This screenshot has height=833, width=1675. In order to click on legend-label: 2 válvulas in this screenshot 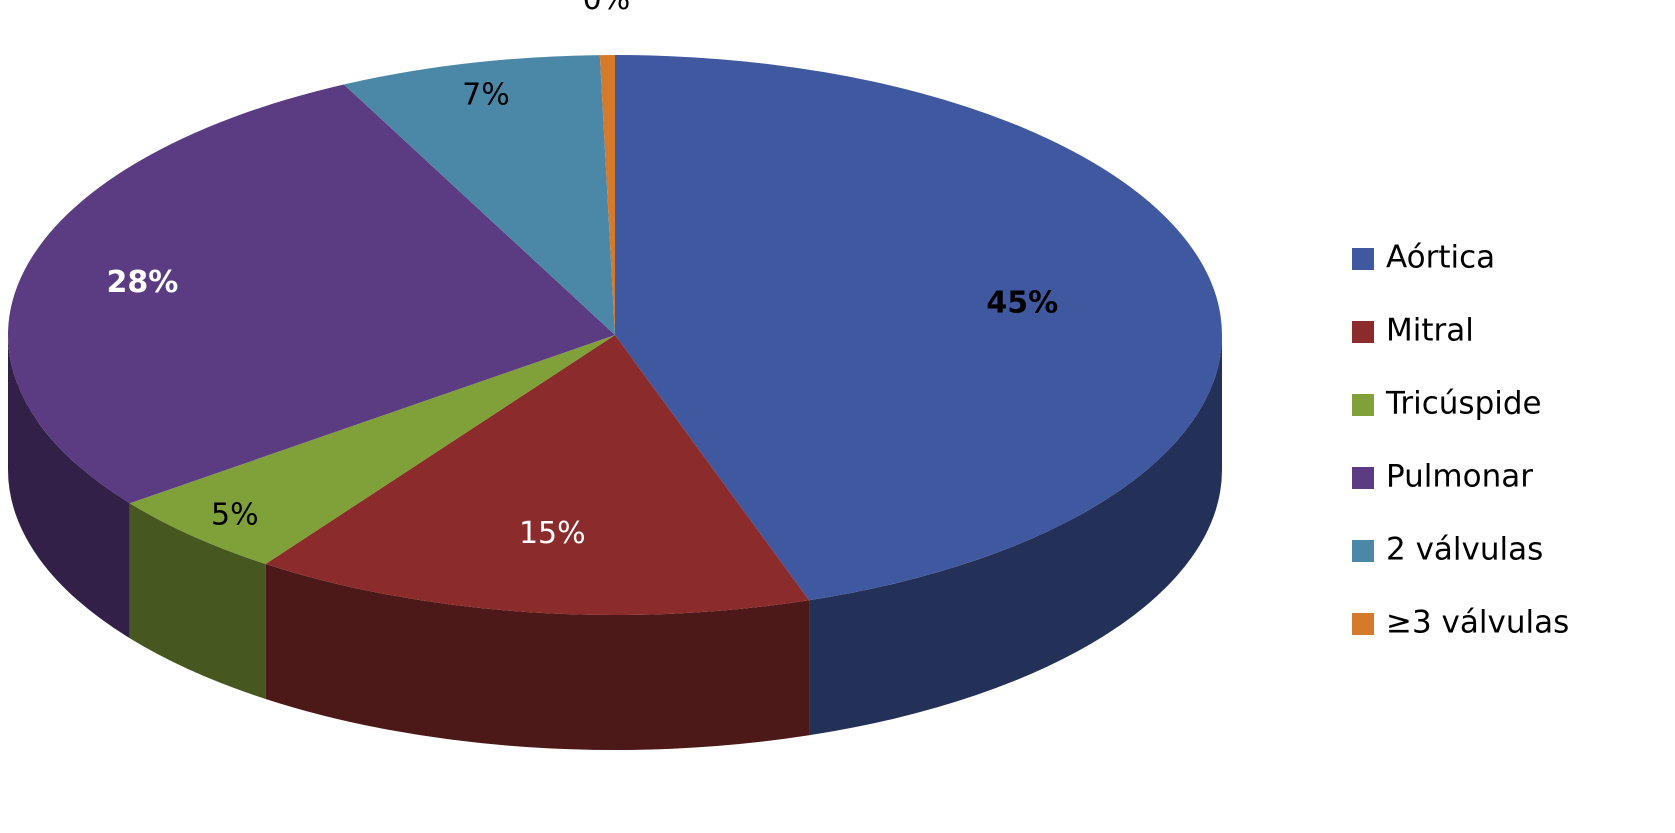, I will do `click(1464, 550)`.